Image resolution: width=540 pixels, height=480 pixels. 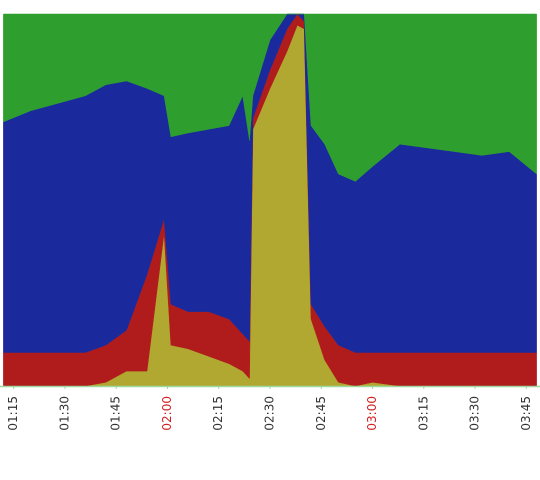 What do you see at coordinates (423, 413) in the screenshot?
I see `x-tick-label: 03:15` at bounding box center [423, 413].